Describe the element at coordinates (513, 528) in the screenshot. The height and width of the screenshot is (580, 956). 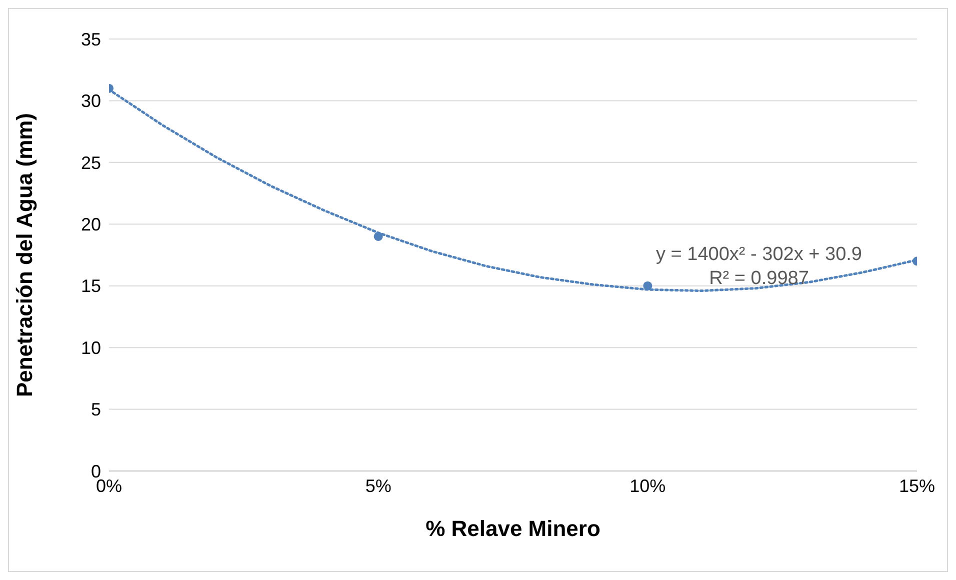
I see `x-axis-title: % Relave Minero` at that location.